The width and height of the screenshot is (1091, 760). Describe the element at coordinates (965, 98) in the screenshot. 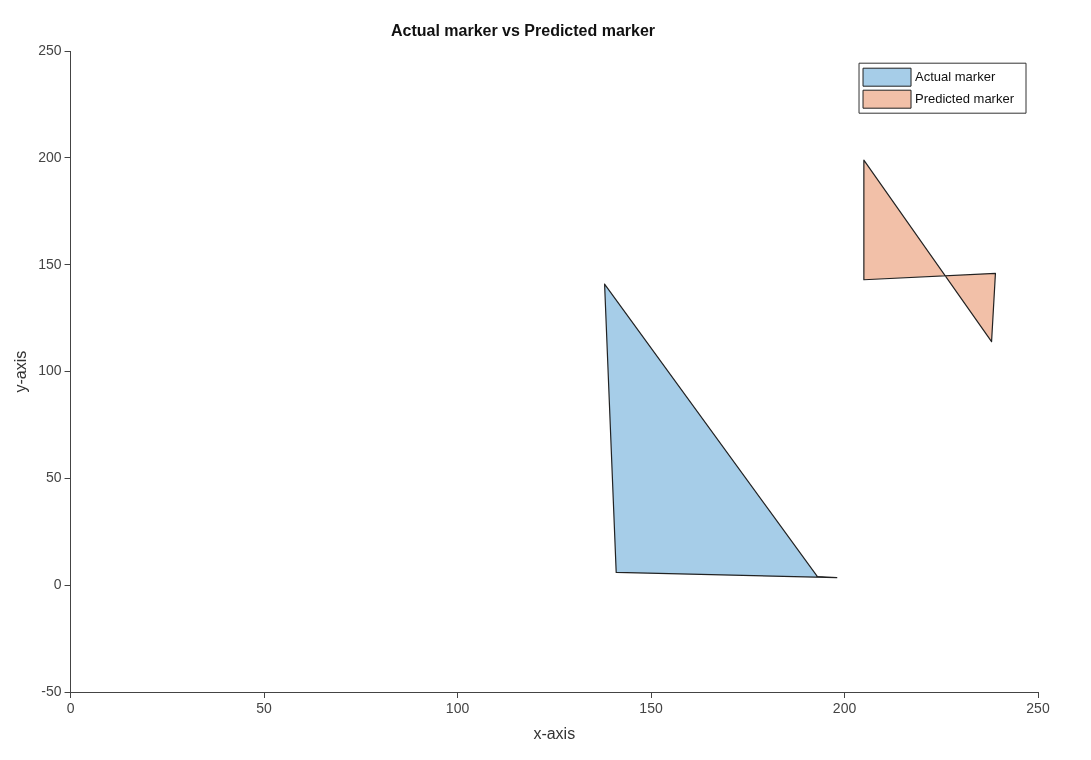

I see `legend-label: Predicted marker` at that location.